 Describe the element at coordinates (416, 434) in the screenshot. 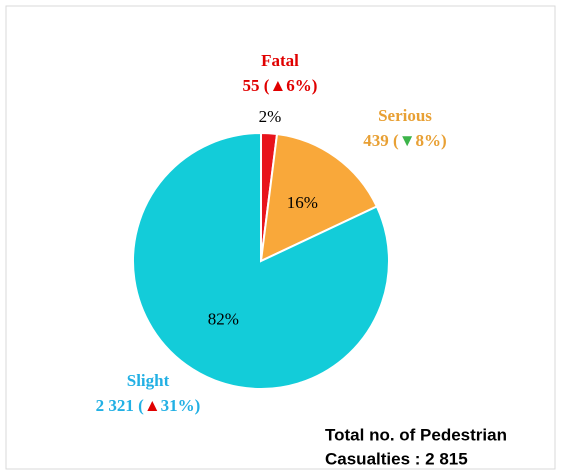

I see `total-line-1: Total no. of Pedestrian` at that location.